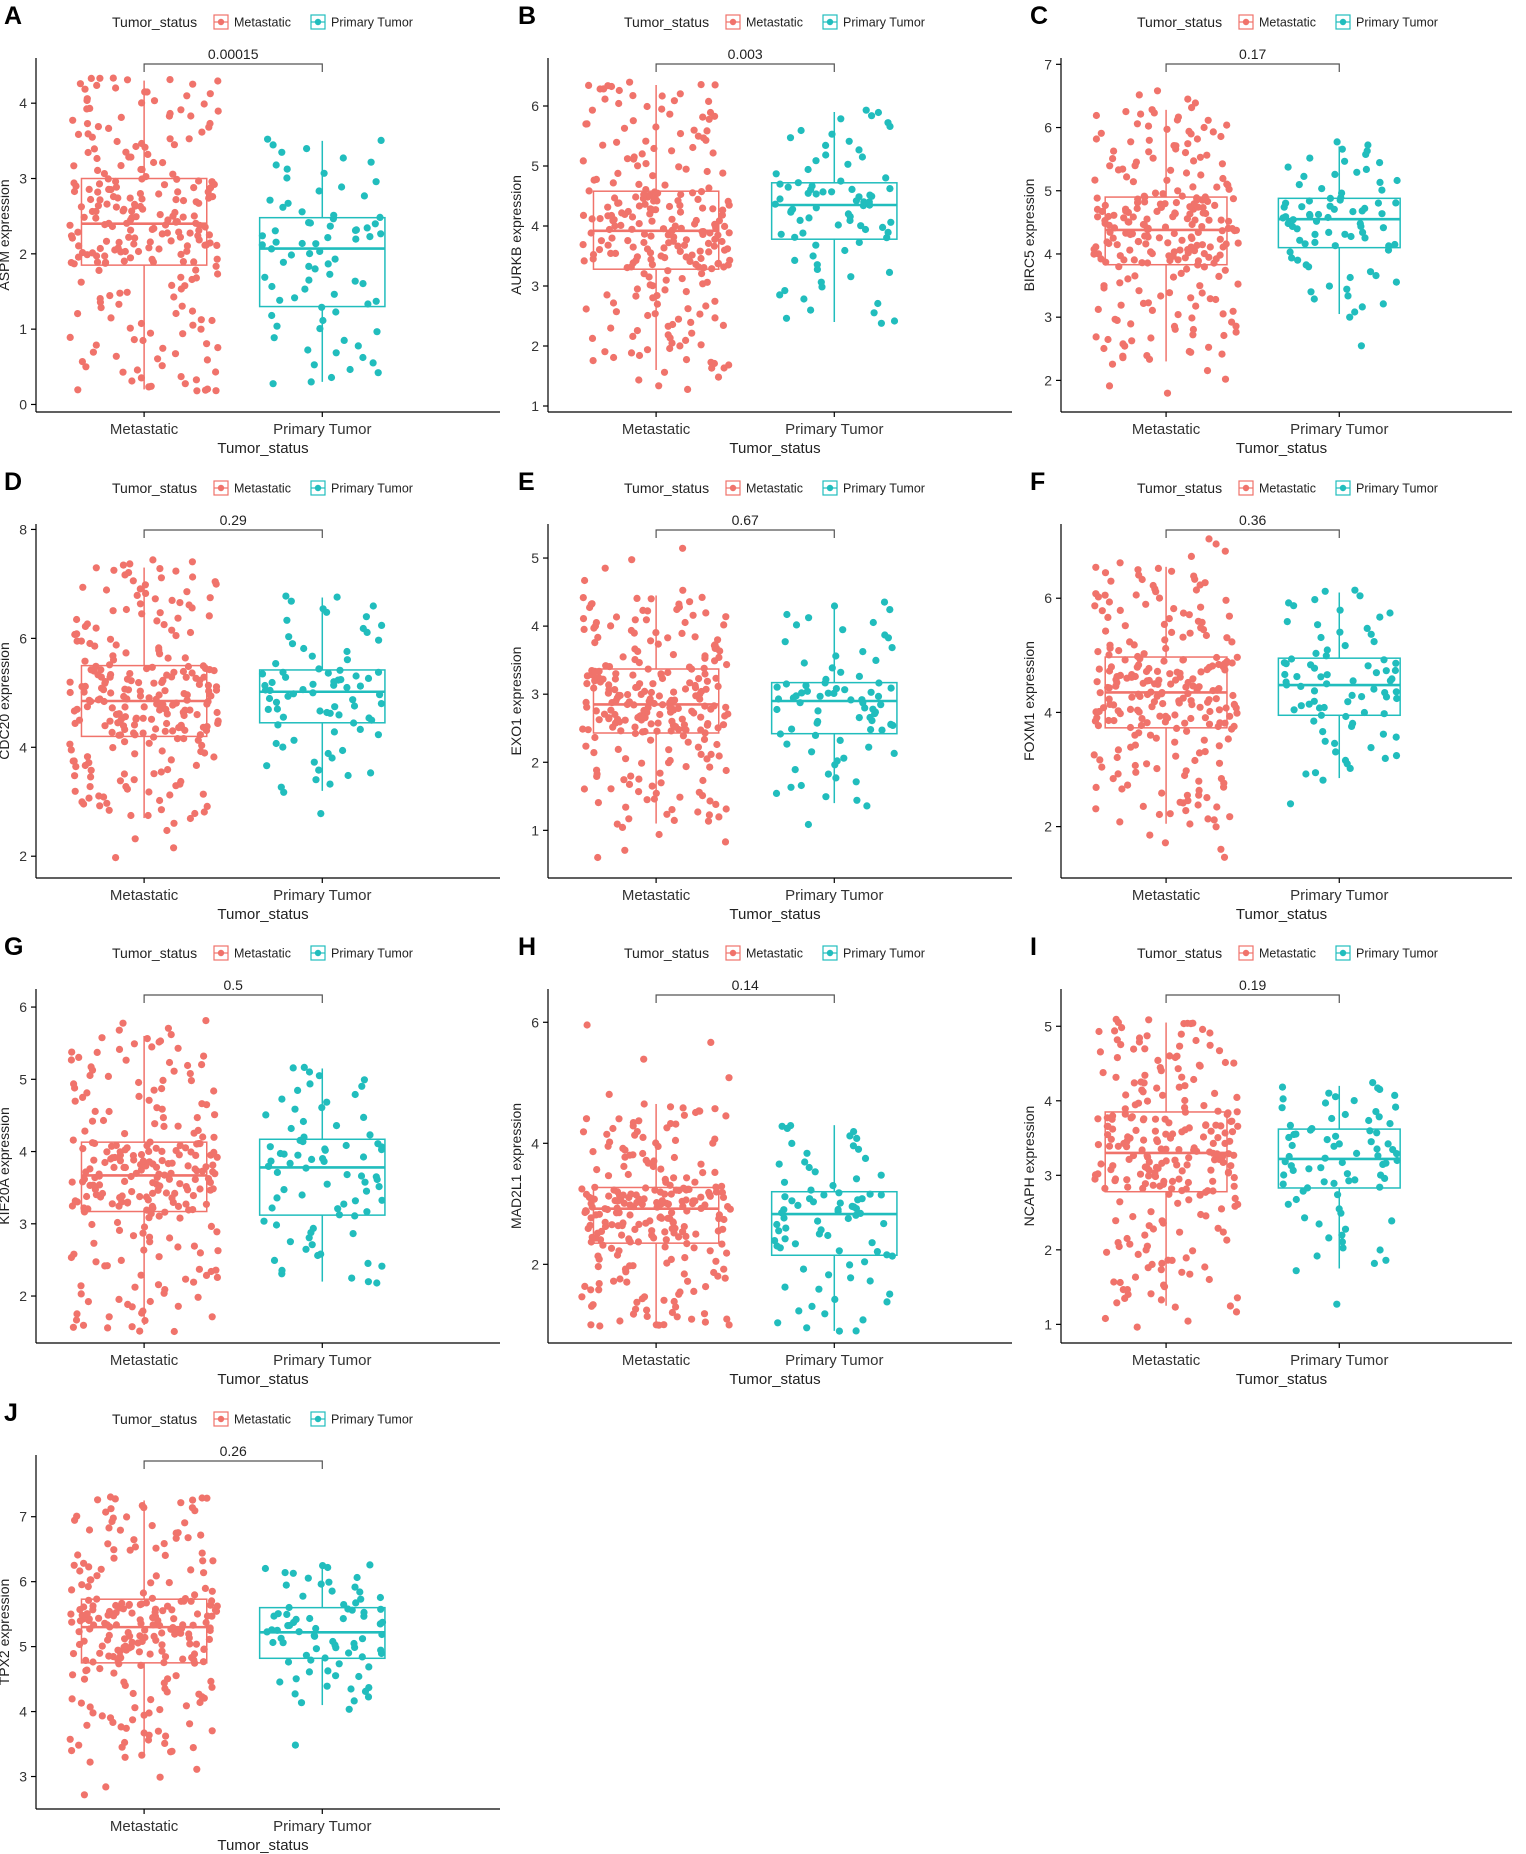  Describe the element at coordinates (884, 489) in the screenshot. I see `legend-label: Primary Tumor` at that location.